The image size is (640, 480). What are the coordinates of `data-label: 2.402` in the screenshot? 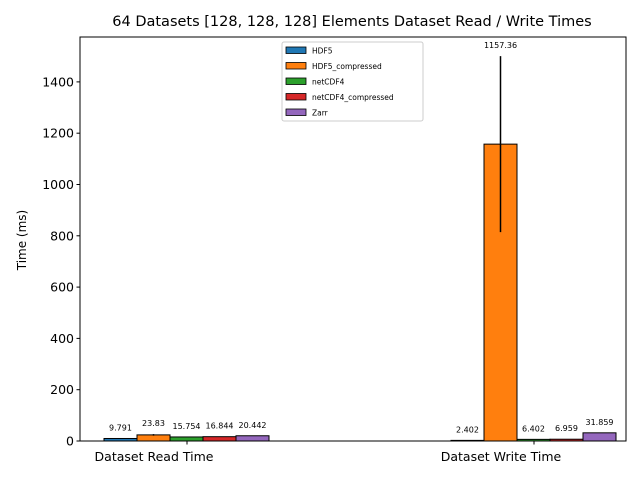 It's located at (467, 429).